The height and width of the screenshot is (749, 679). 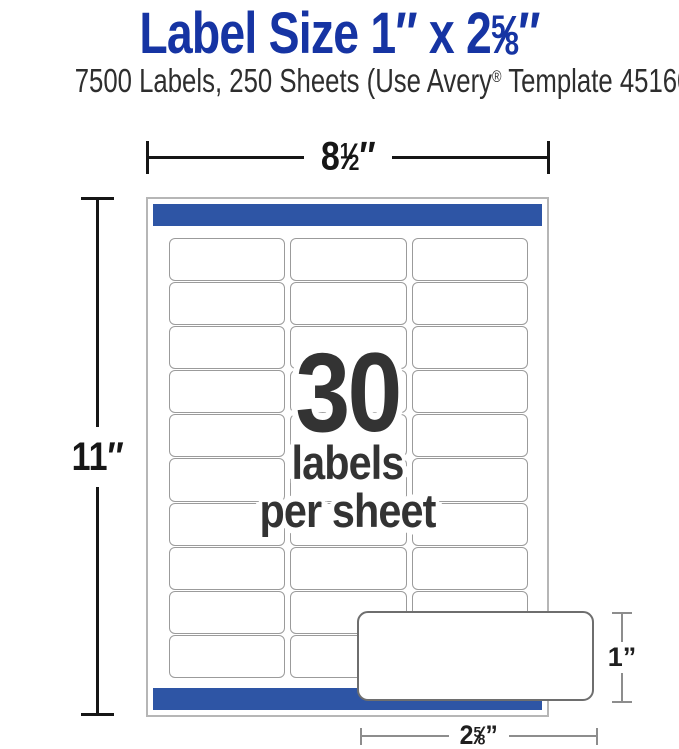 I want to click on single-label-callout, so click(x=475, y=656).